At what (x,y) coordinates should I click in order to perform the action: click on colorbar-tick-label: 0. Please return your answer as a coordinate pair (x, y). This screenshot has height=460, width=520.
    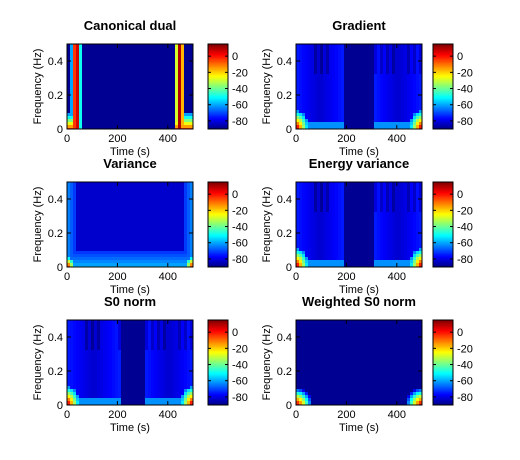
    Looking at the image, I should click on (460, 57).